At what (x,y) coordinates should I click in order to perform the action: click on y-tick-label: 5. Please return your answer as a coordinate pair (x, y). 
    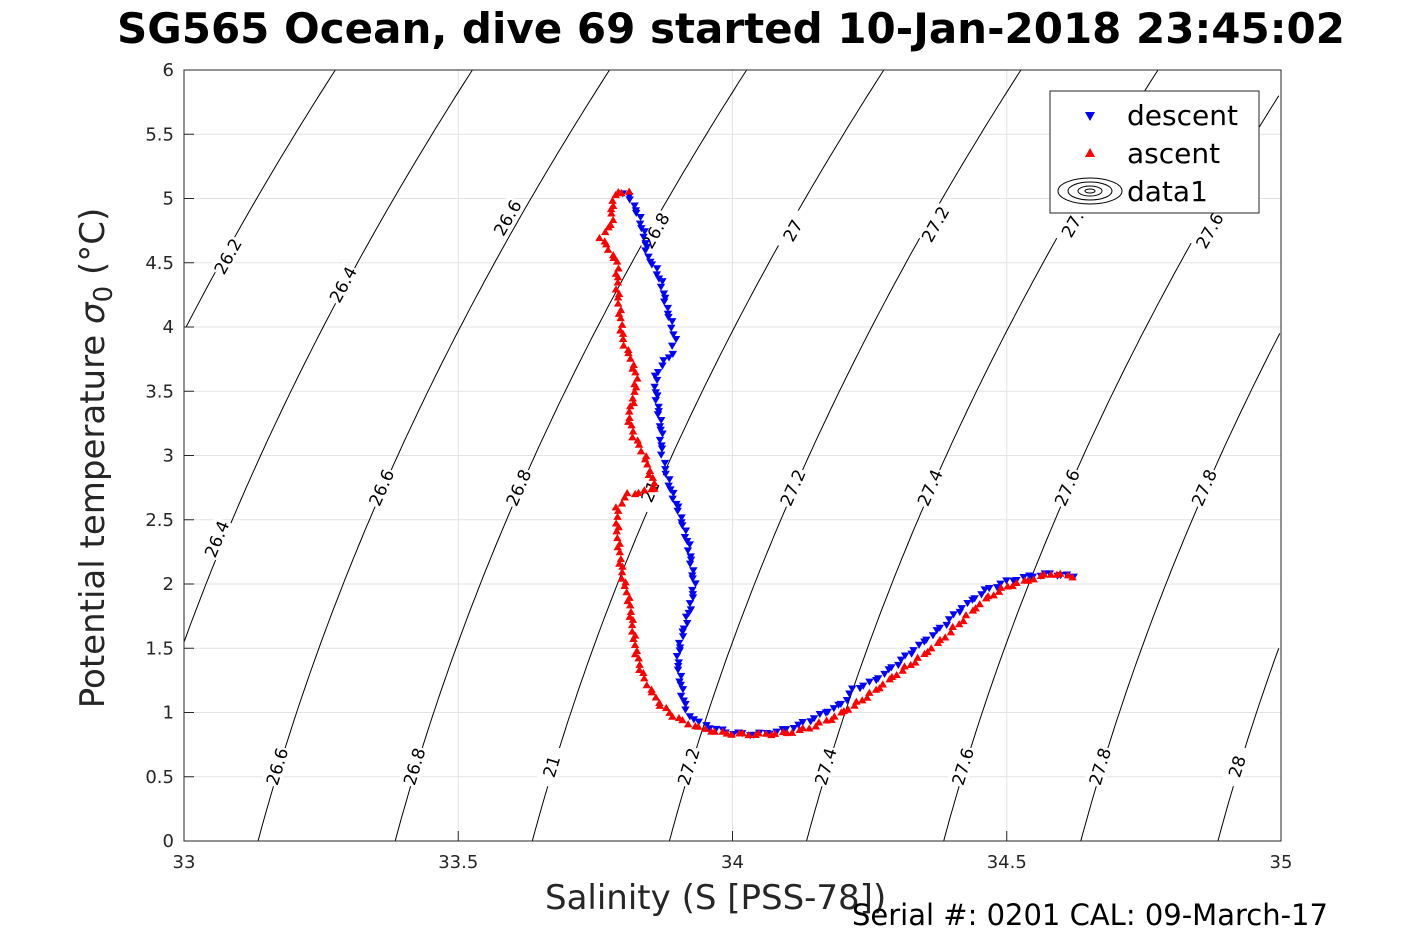
    Looking at the image, I should click on (168, 199).